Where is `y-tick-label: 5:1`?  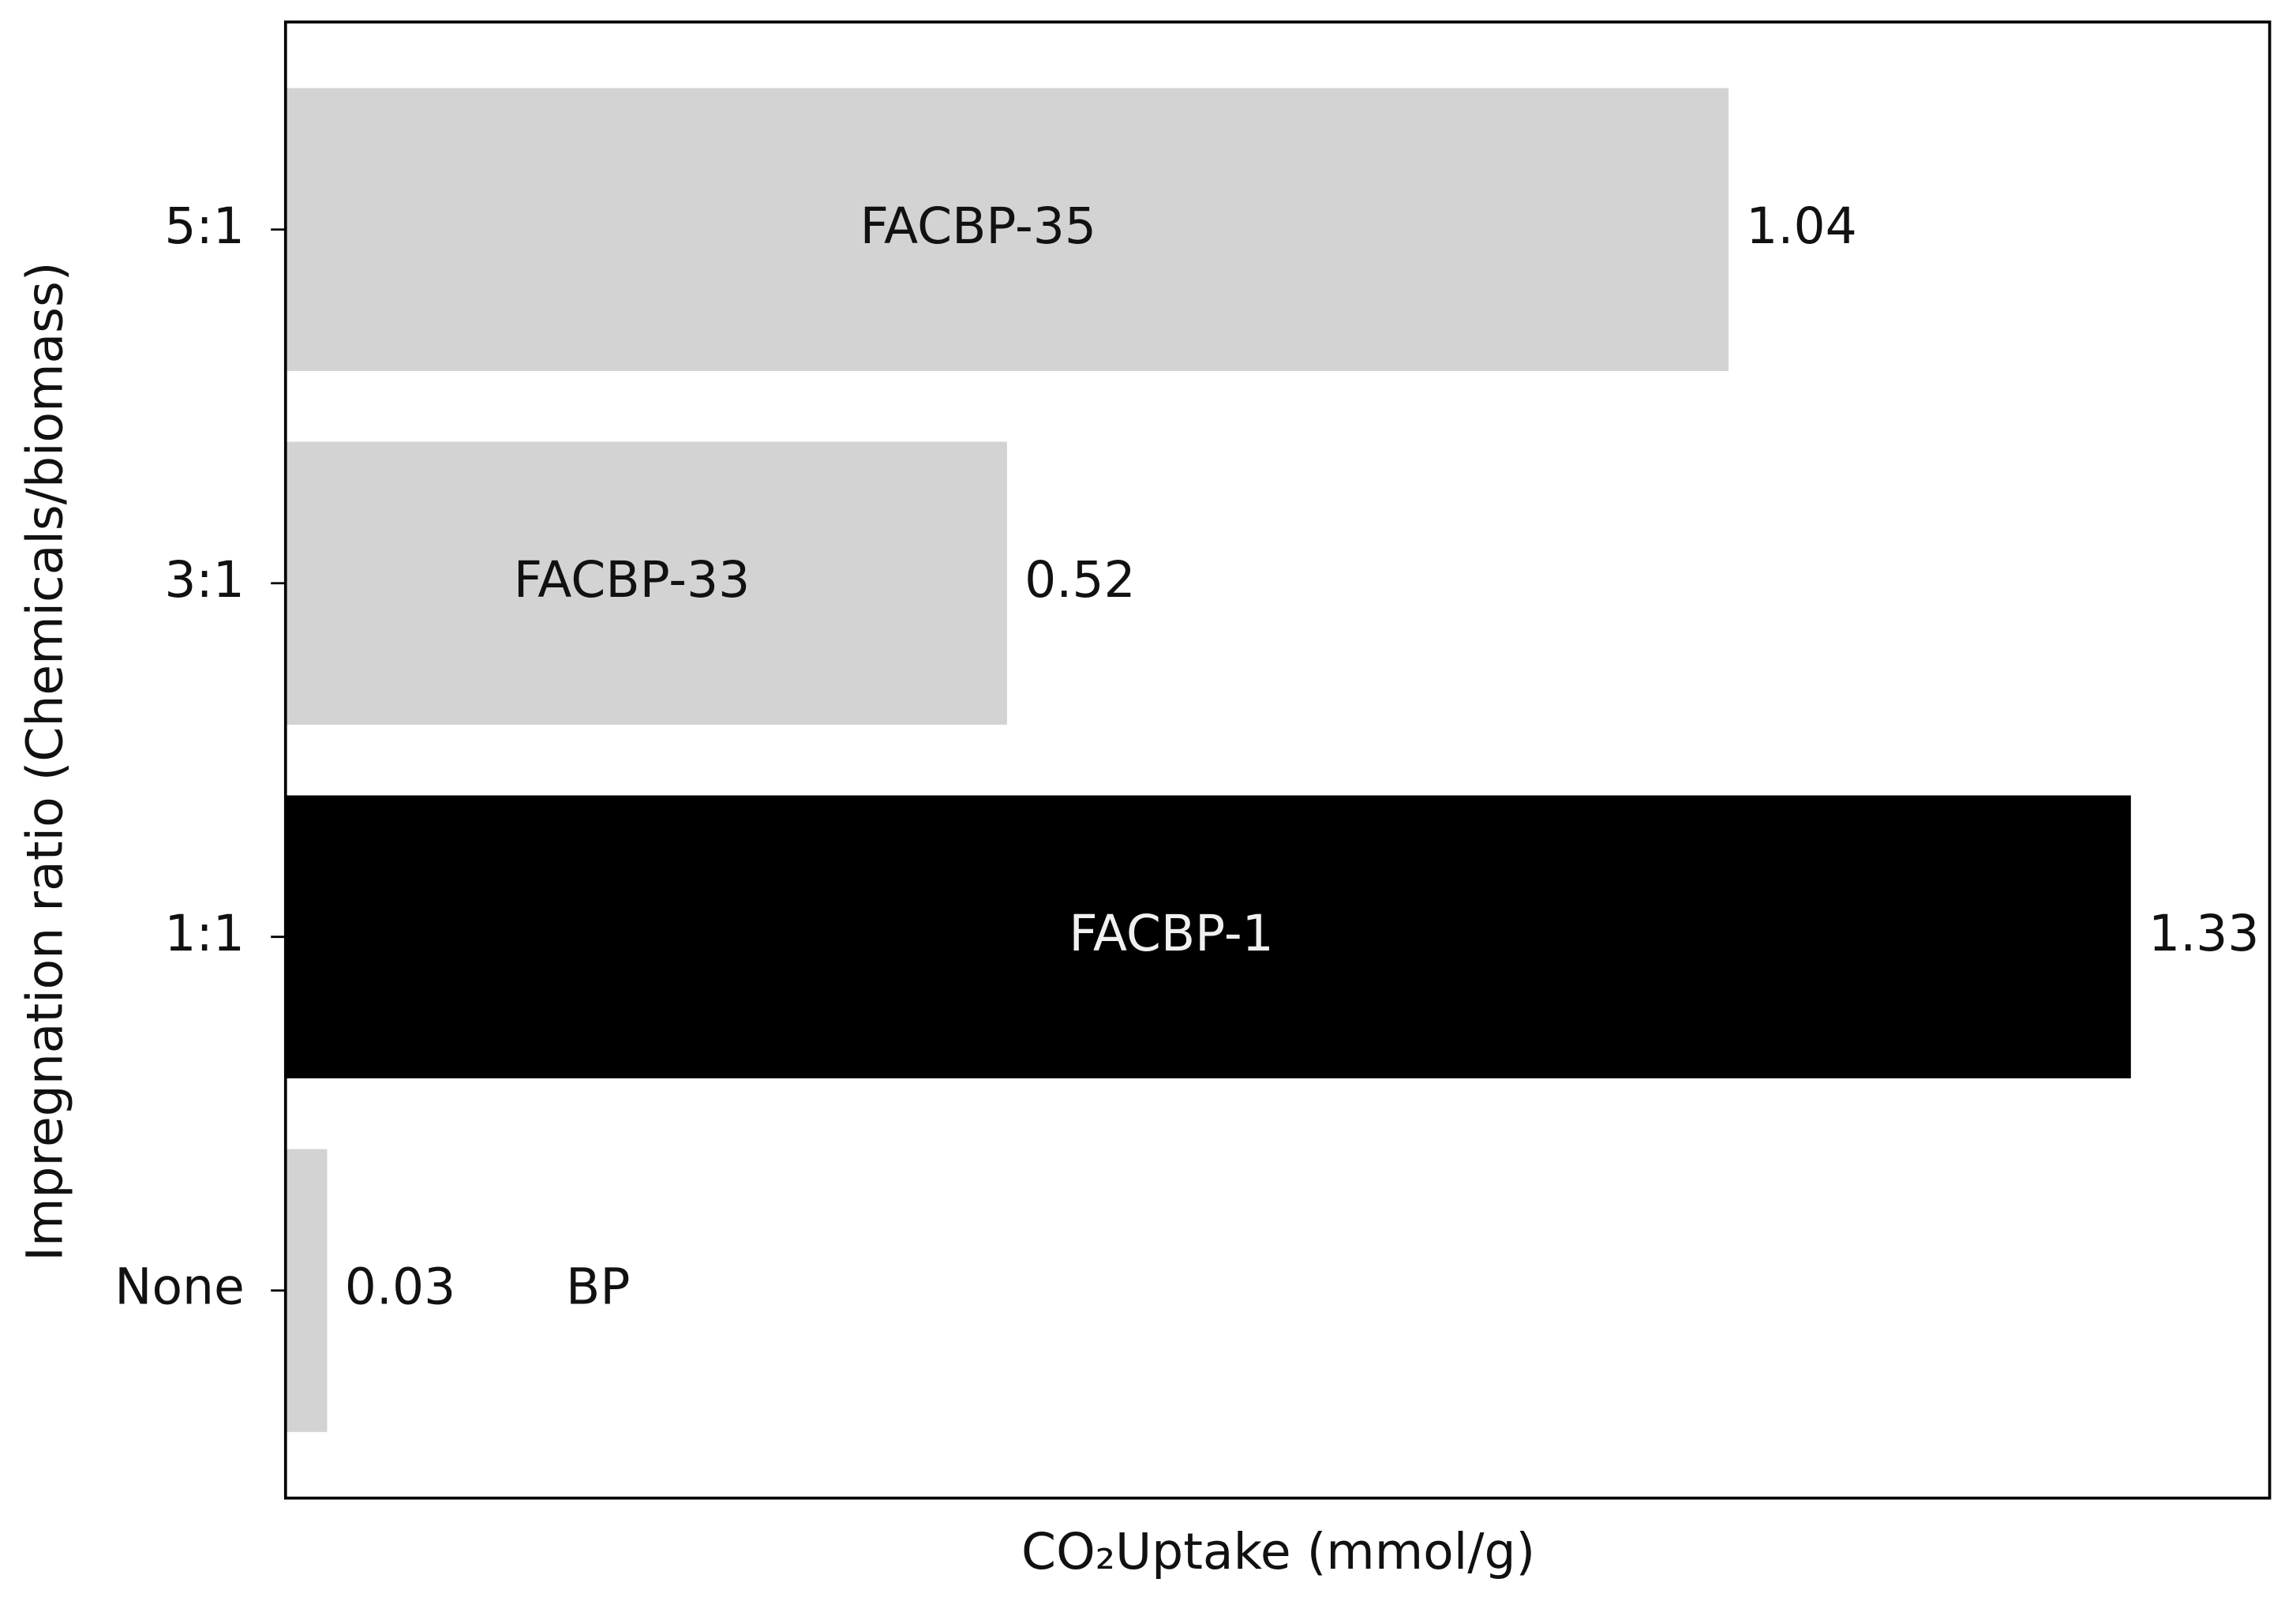 y-tick-label: 5:1 is located at coordinates (204, 226).